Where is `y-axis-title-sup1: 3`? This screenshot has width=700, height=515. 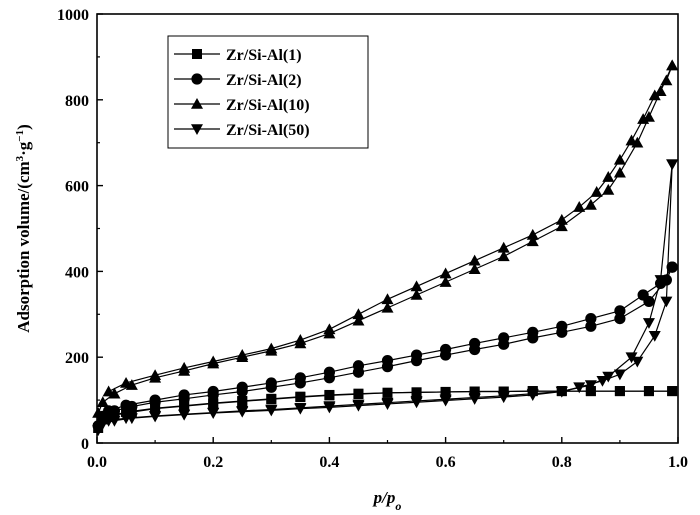 y-axis-title-sup1: 3 is located at coordinates (20, 158).